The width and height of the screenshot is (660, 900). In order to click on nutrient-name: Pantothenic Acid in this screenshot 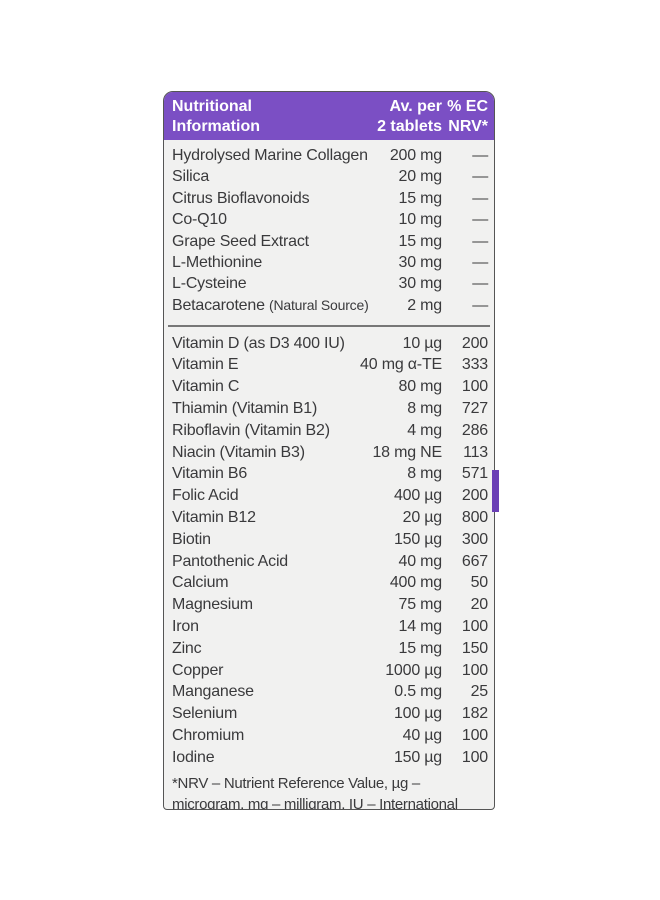, I will do `click(230, 562)`.